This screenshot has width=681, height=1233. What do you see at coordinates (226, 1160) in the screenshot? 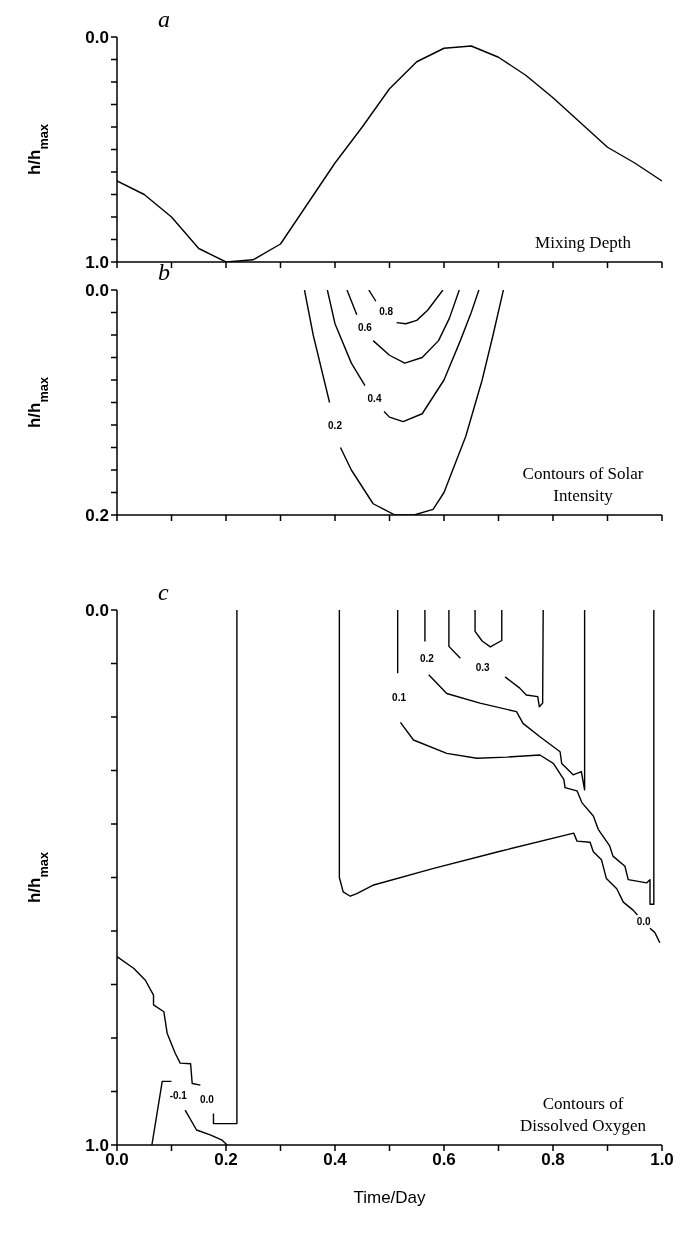
I see `x-tick-label: 0.2` at bounding box center [226, 1160].